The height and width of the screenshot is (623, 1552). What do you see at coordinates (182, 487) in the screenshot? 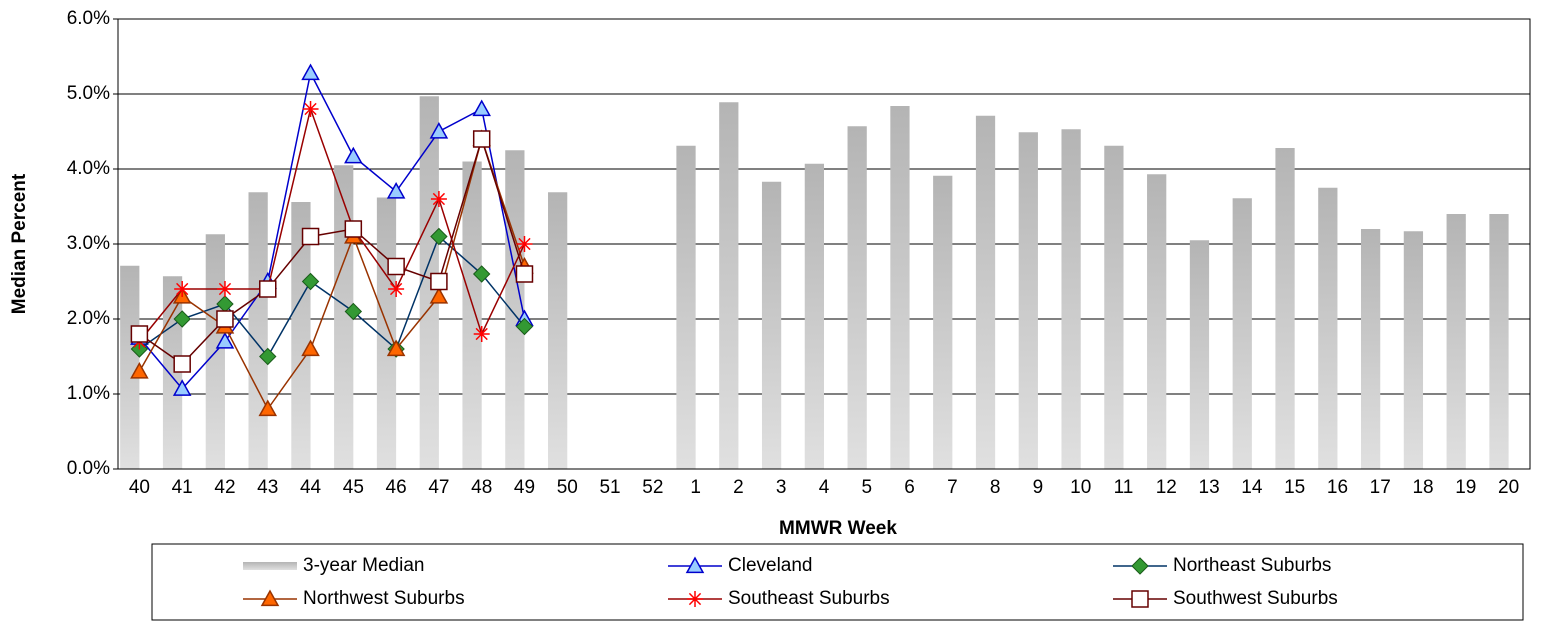
I see `x-tick-label: 41` at bounding box center [182, 487].